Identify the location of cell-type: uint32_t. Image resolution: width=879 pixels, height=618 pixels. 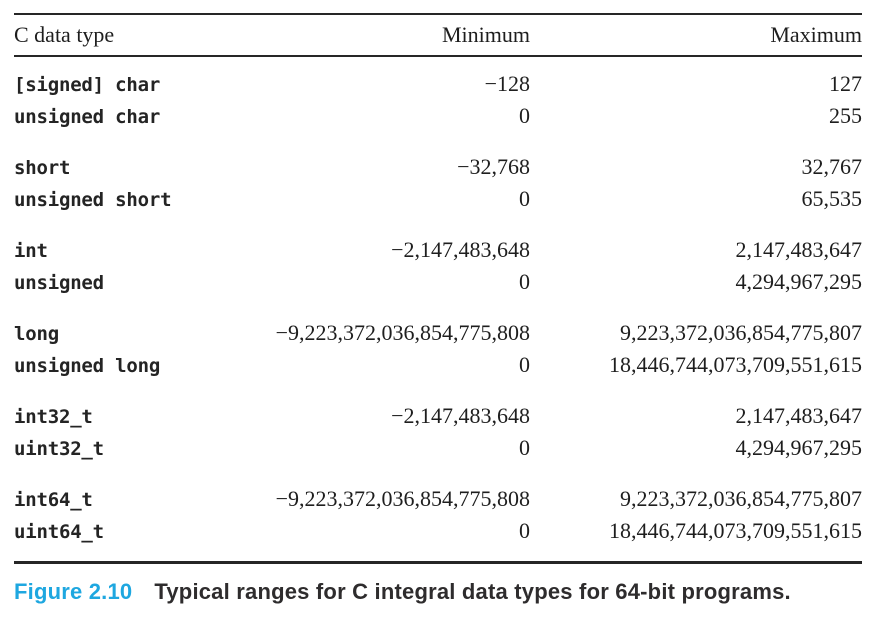
(59, 449).